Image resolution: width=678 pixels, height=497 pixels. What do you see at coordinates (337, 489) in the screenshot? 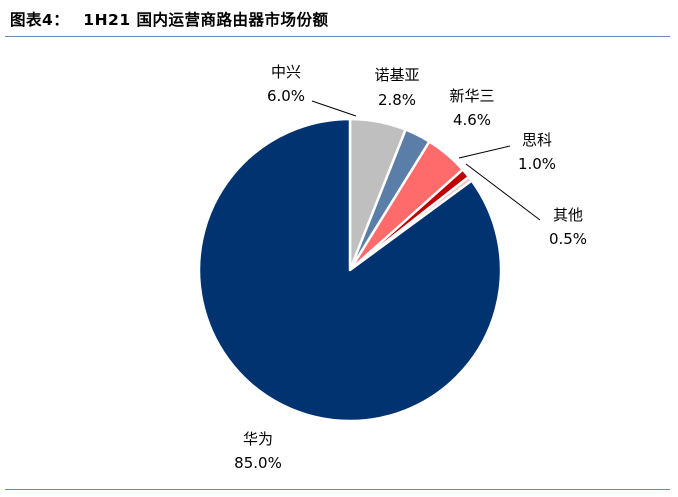
I see `bottom-divider` at bounding box center [337, 489].